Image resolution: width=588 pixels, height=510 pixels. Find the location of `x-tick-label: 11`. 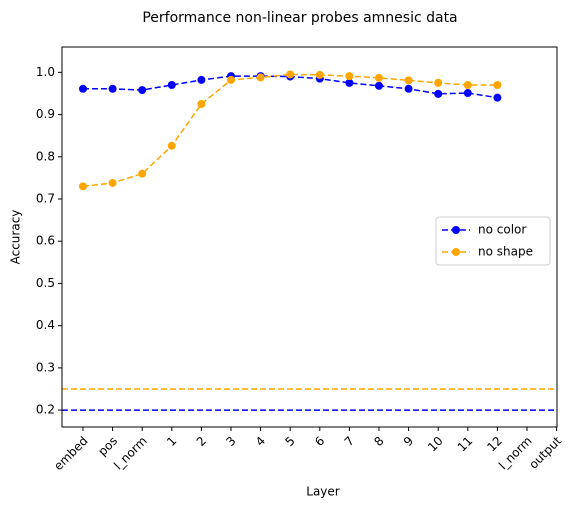

x-tick-label: 11 is located at coordinates (465, 444).